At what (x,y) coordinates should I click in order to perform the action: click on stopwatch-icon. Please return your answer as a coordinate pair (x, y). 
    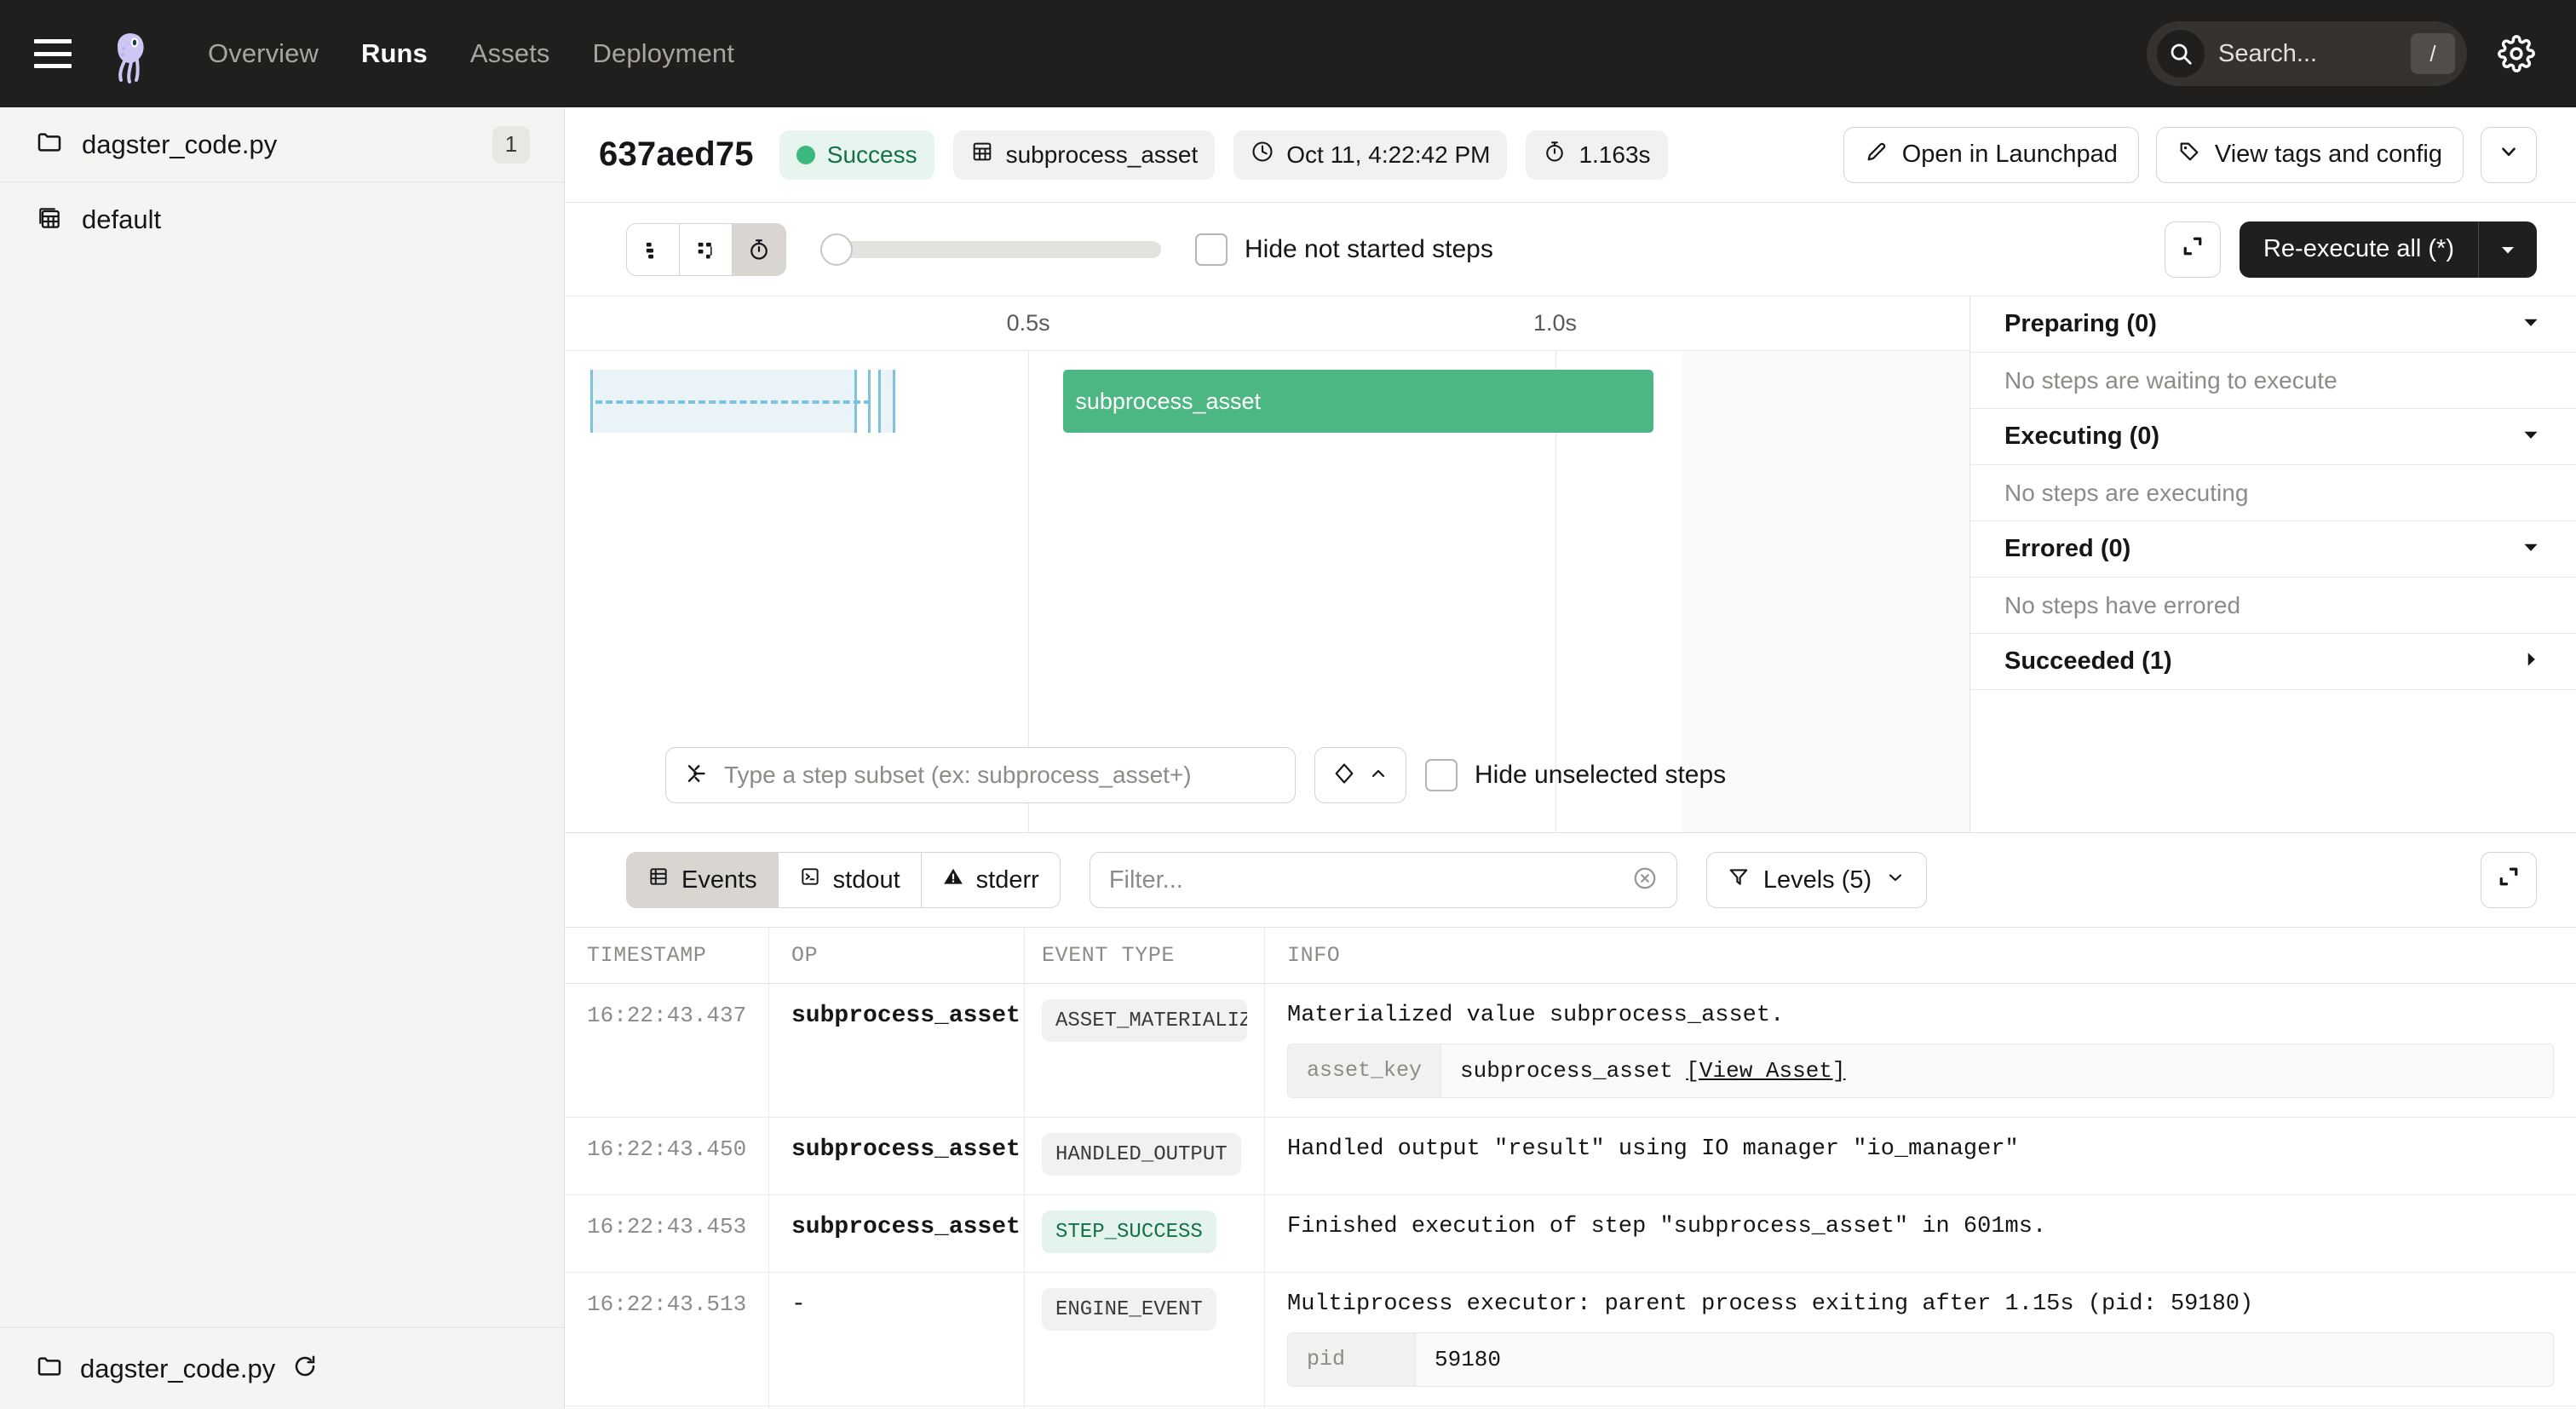
    Looking at the image, I should click on (1555, 155).